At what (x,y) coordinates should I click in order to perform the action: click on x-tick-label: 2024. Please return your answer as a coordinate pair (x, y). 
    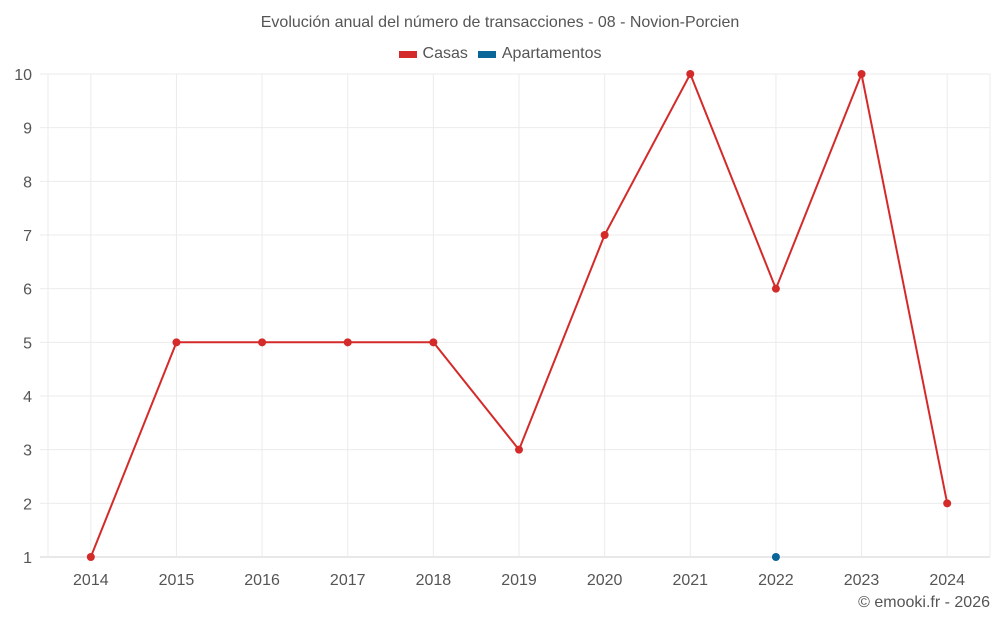
    Looking at the image, I should click on (947, 580).